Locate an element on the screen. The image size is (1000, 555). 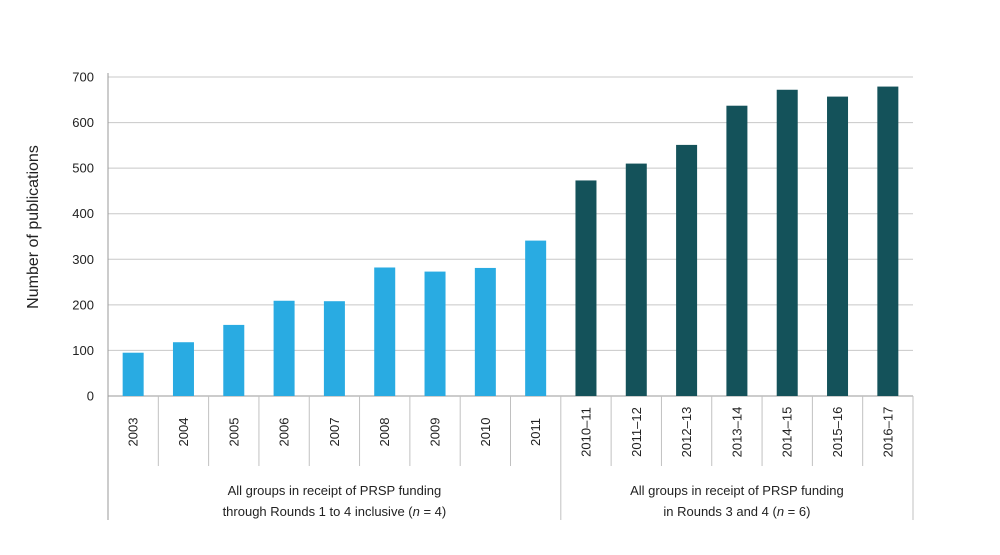
bar-2011 is located at coordinates (536, 318).